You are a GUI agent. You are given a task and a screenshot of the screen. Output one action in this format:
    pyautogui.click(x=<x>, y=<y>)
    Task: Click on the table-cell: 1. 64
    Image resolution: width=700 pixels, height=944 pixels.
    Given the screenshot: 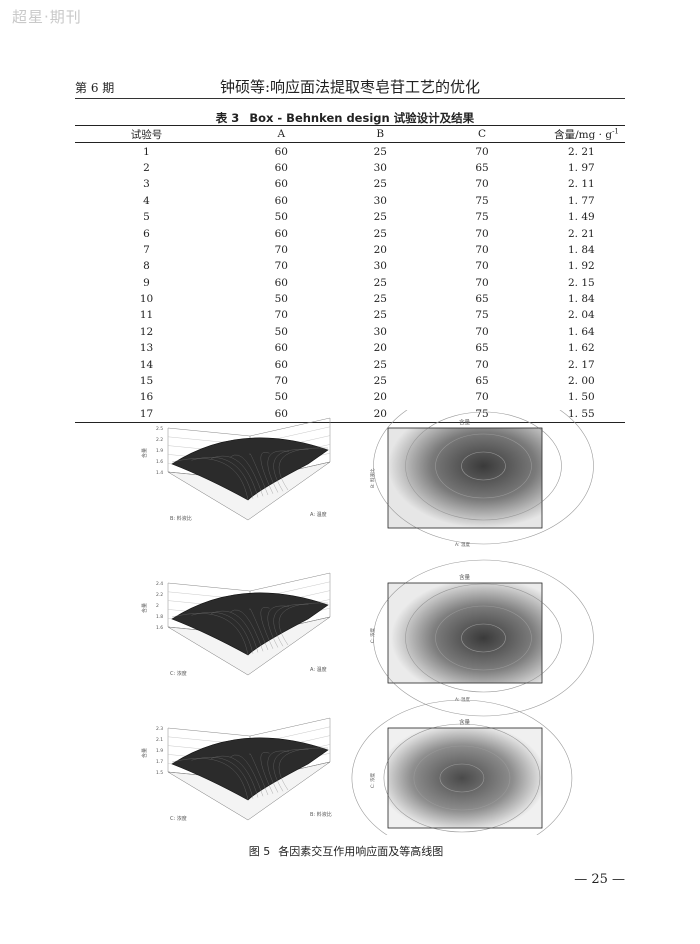 What is the action you would take?
    pyautogui.click(x=581, y=331)
    